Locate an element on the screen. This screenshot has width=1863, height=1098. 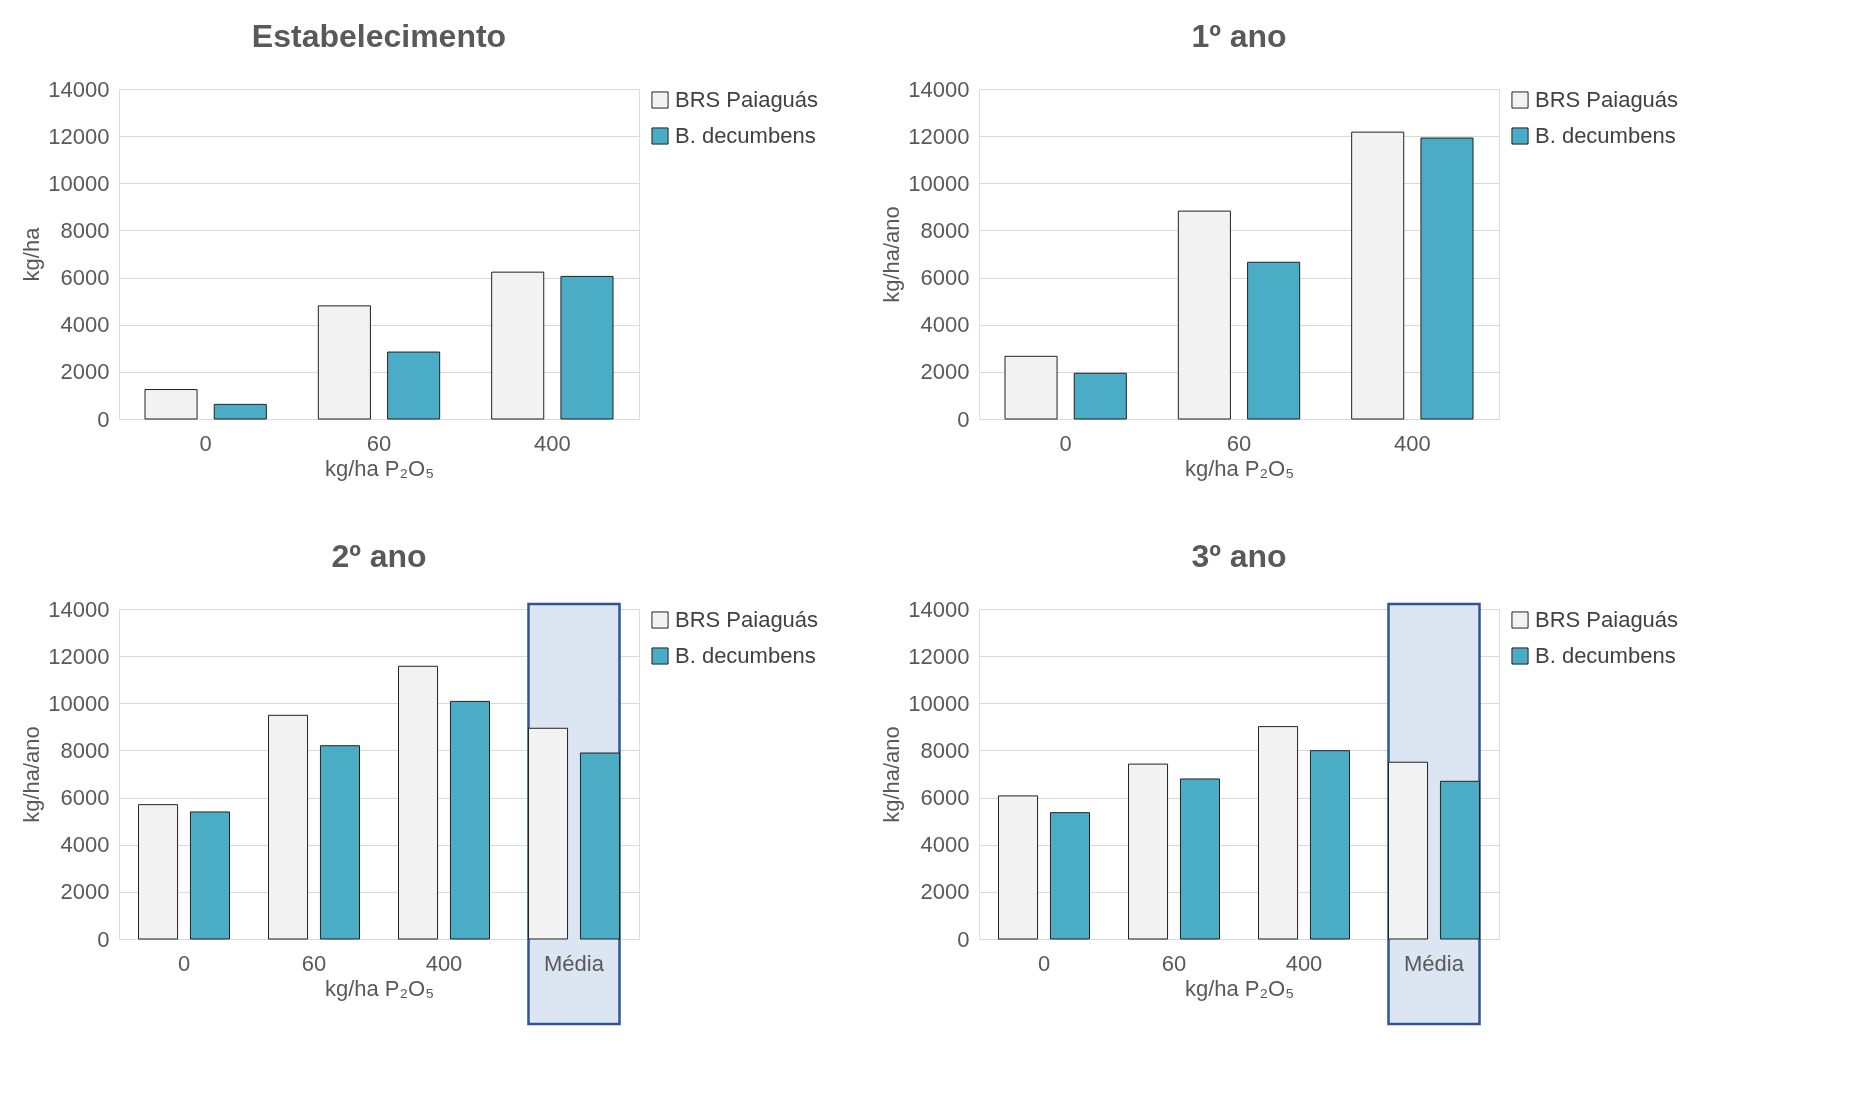
chart-title: 1º ano is located at coordinates (1239, 36).